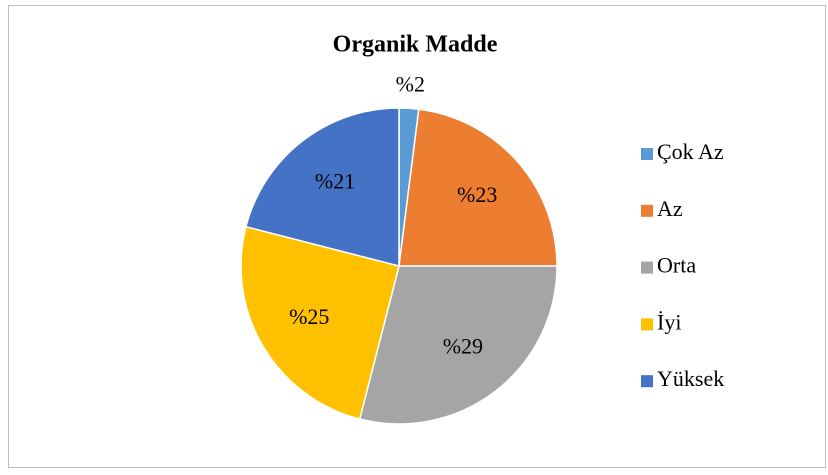 This screenshot has width=828, height=475. What do you see at coordinates (410, 83) in the screenshot?
I see `data-label: %2` at bounding box center [410, 83].